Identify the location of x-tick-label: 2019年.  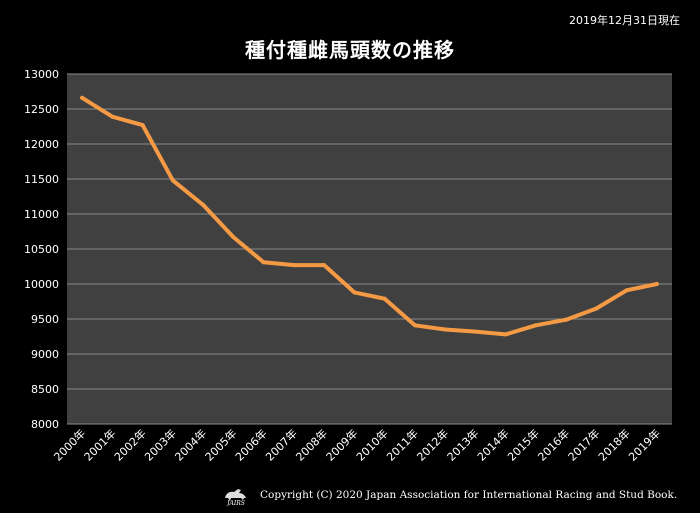
(644, 444).